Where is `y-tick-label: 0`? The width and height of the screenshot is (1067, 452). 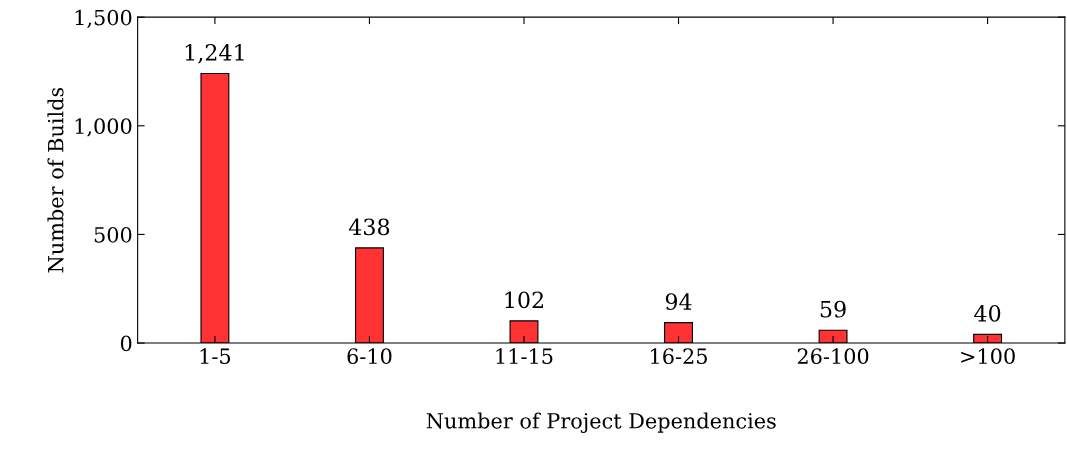 y-tick-label: 0 is located at coordinates (126, 343).